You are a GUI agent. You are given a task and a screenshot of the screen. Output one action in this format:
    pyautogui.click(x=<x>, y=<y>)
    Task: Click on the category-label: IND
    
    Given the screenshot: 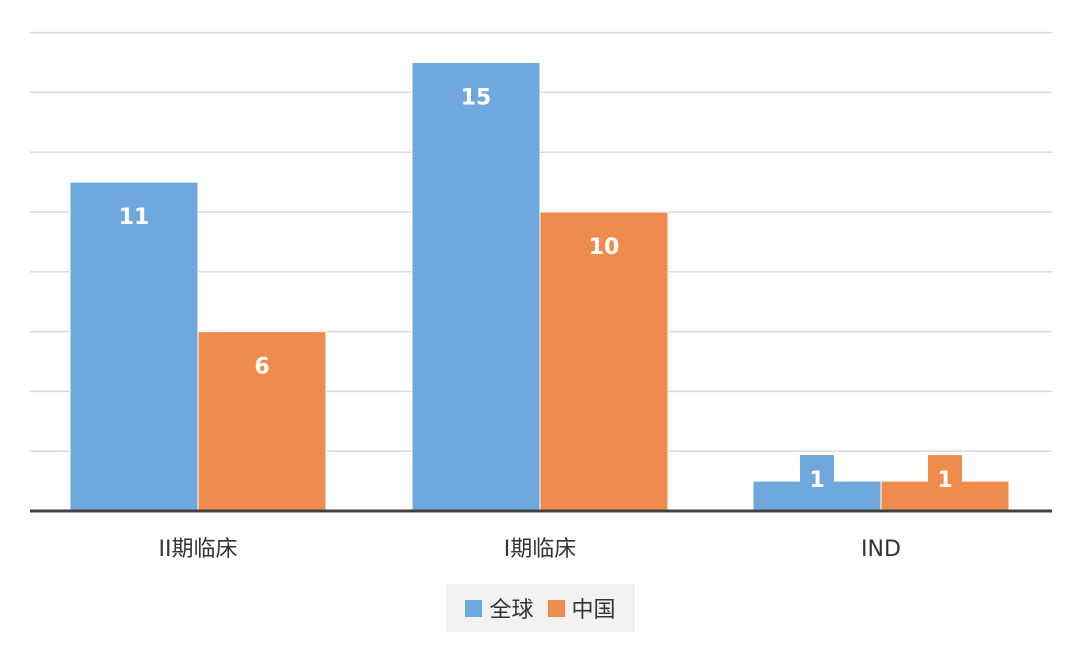 What is the action you would take?
    pyautogui.click(x=881, y=549)
    